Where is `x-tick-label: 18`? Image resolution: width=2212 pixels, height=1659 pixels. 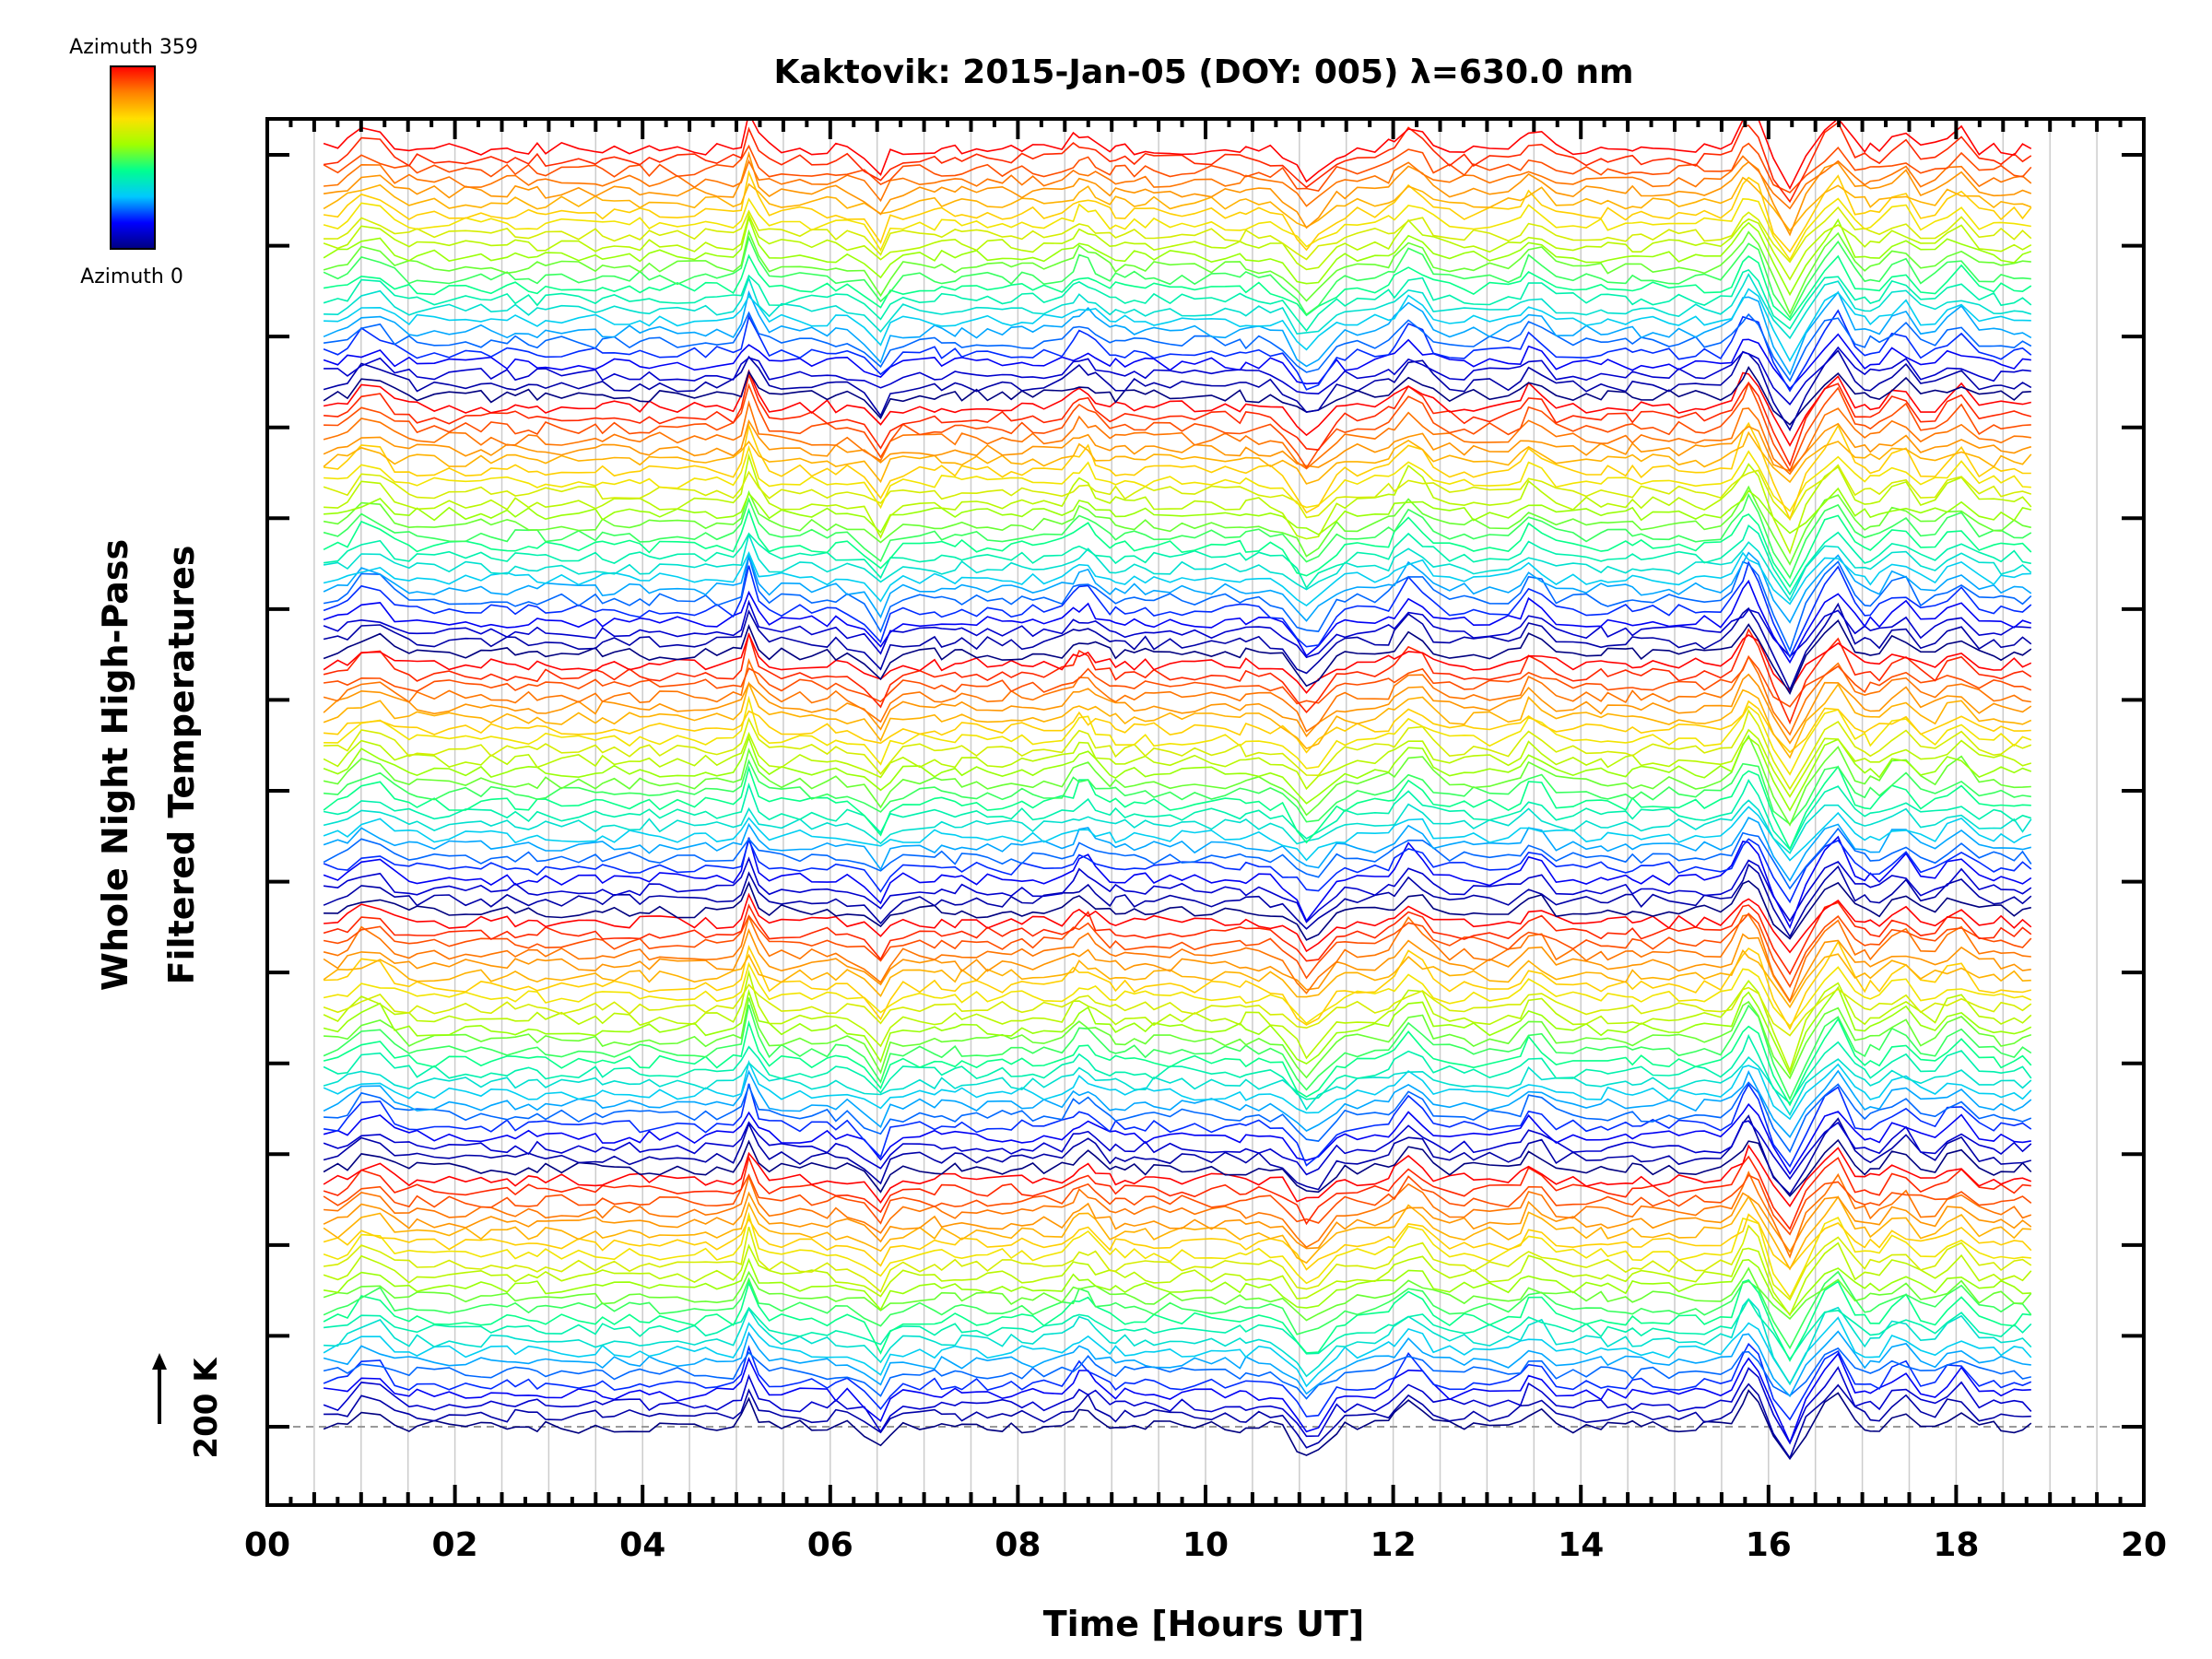
x-tick-label: 18 is located at coordinates (1956, 1545).